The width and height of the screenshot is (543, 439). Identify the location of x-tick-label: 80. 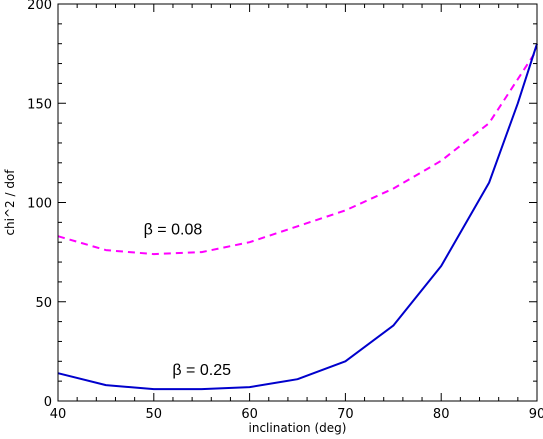
(441, 414).